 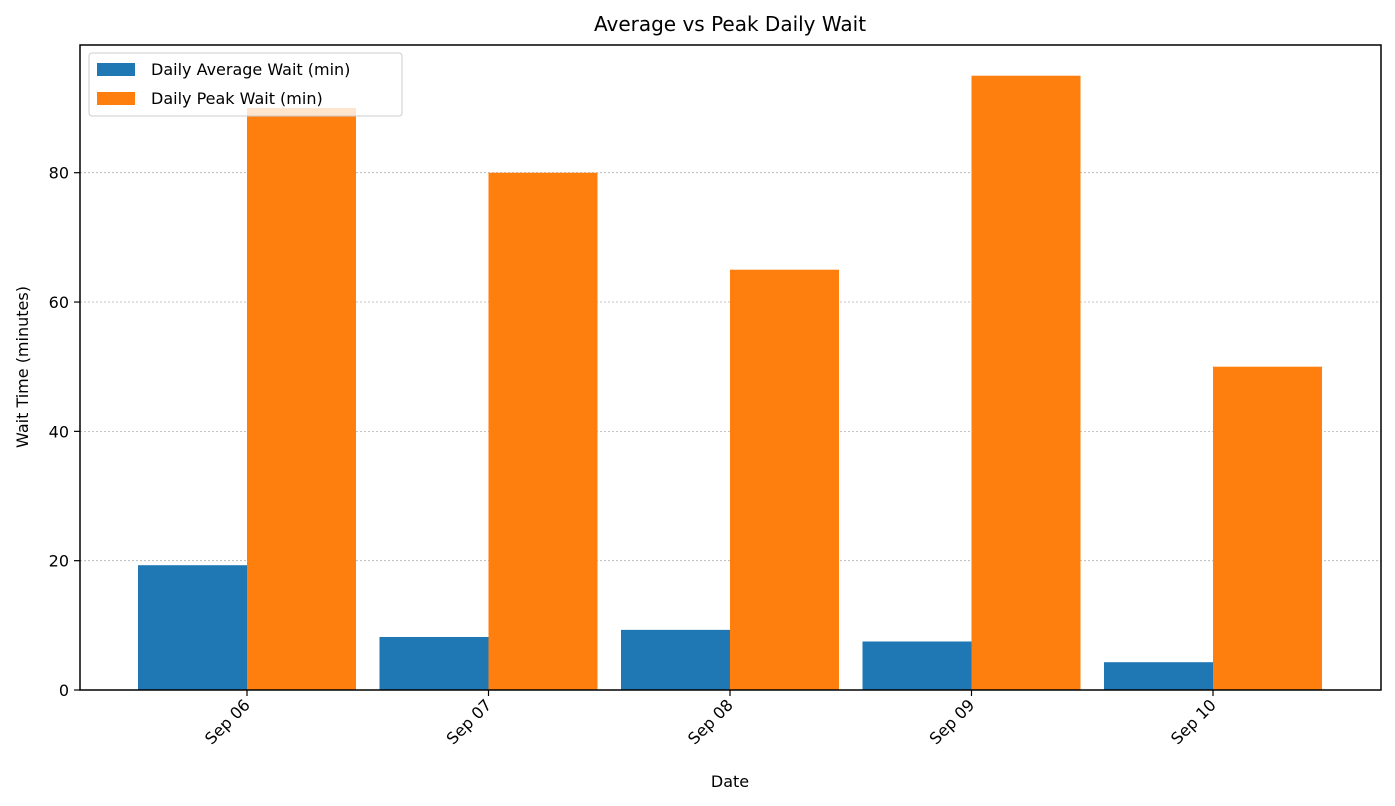 I want to click on y-tick-label: 0, so click(x=64, y=690).